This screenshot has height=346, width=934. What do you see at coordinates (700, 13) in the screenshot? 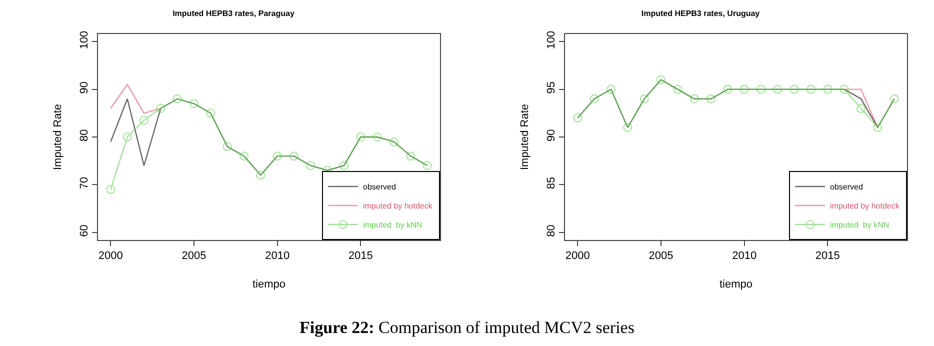
I see `chart-title: Imputed HEPB3 rates, Uruguay` at bounding box center [700, 13].